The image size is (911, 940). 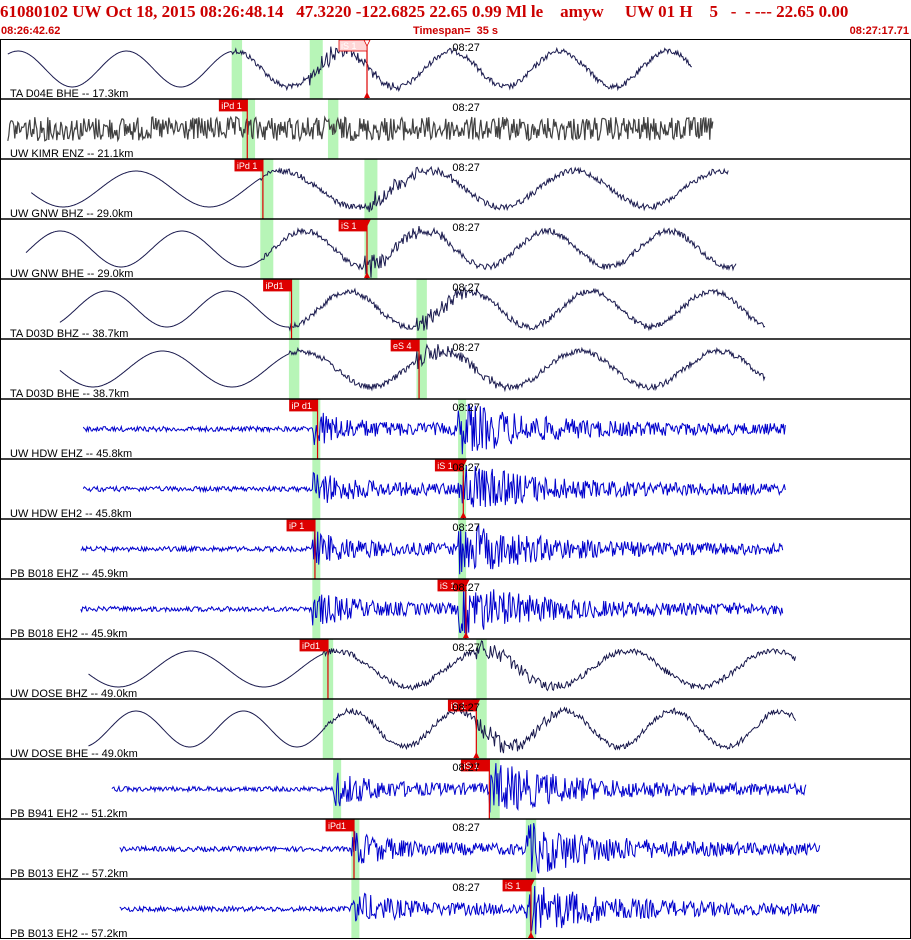 I want to click on channel-label: PB B941 EH2 -- 51.2km, so click(x=68, y=814).